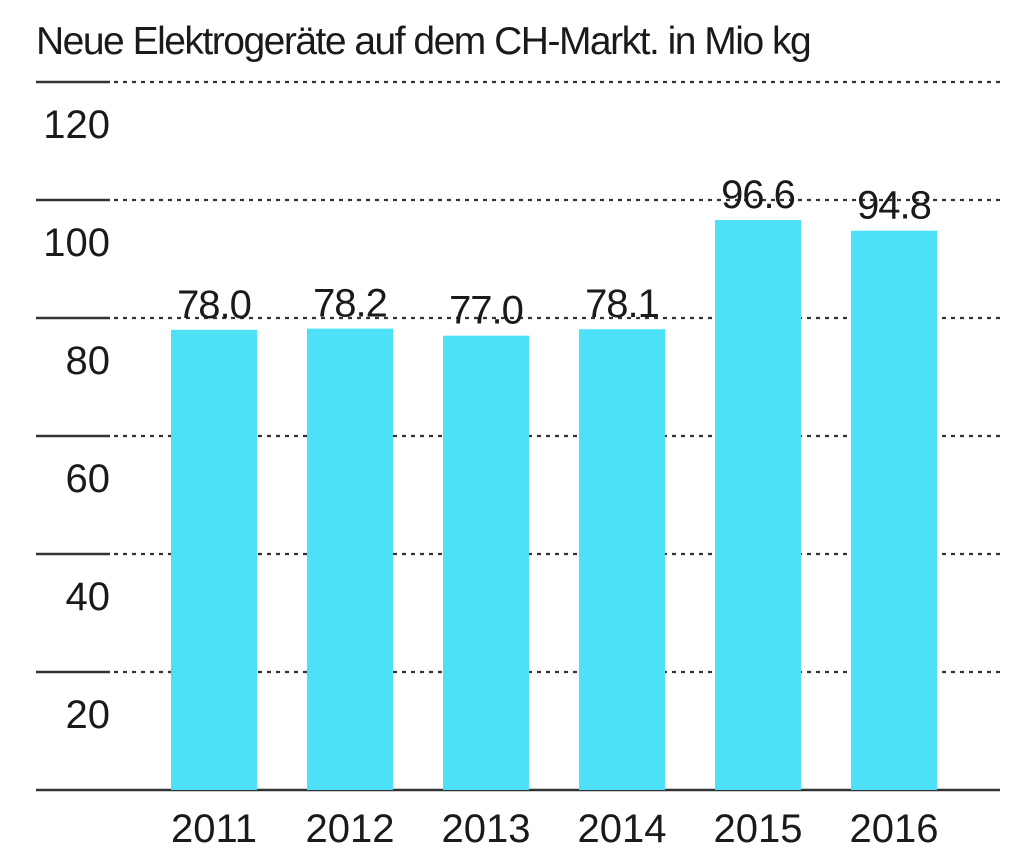  Describe the element at coordinates (894, 206) in the screenshot. I see `bar-value-label: 94.8` at that location.